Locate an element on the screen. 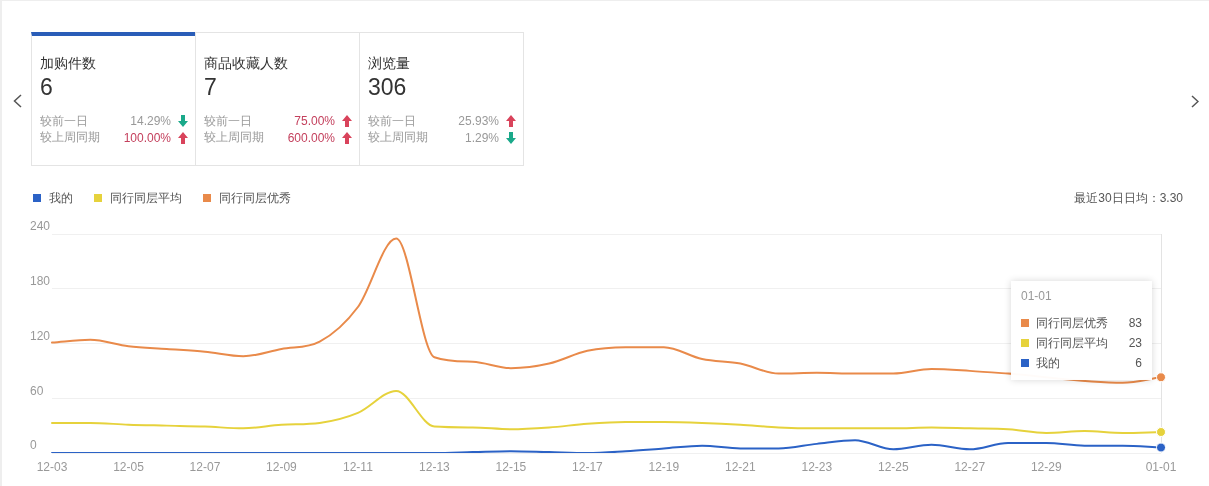 Image resolution: width=1209 pixels, height=486 pixels. x-tick-label: 12-21 is located at coordinates (740, 466).